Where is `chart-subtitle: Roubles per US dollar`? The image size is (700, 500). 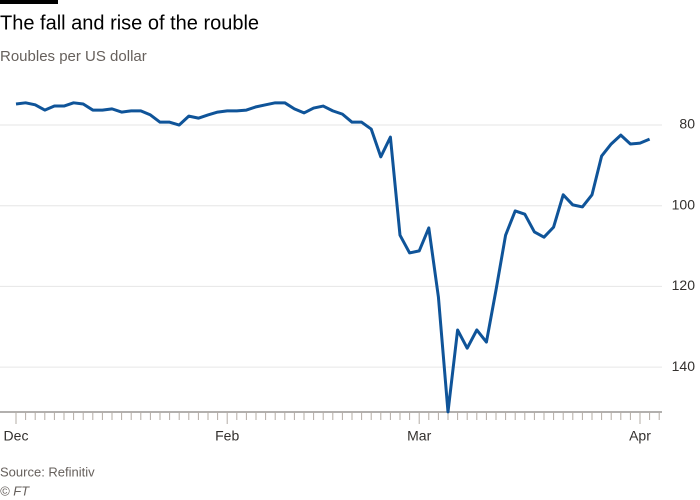
chart-subtitle: Roubles per US dollar is located at coordinates (73, 56).